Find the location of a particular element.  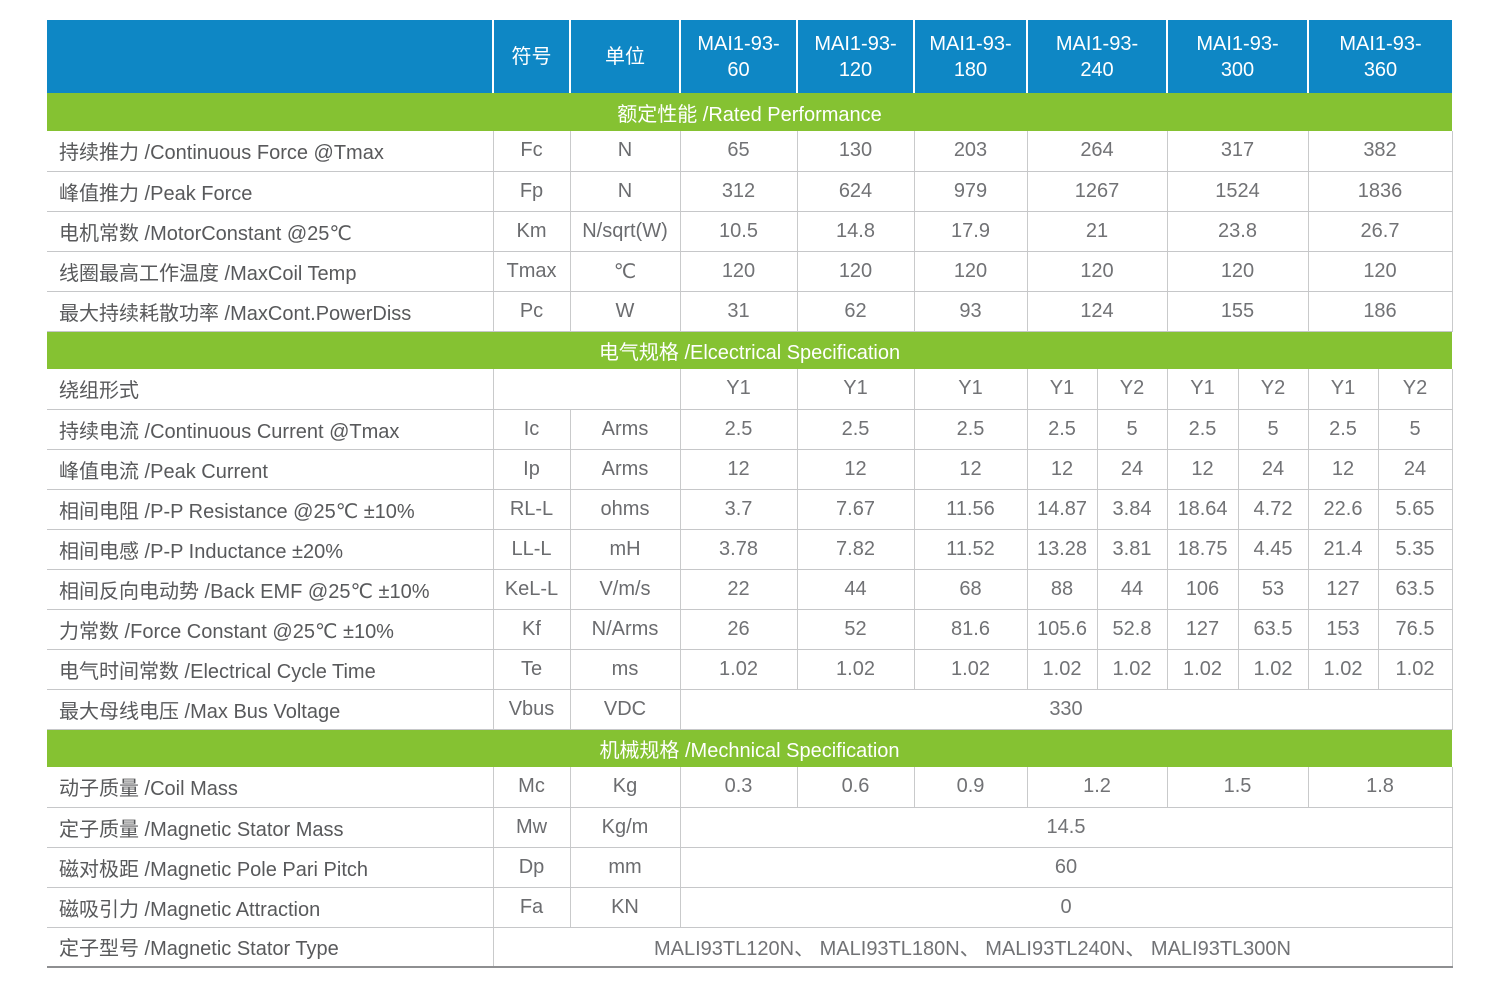

header-model-240: MAI1-93- 240 is located at coordinates (1097, 56).